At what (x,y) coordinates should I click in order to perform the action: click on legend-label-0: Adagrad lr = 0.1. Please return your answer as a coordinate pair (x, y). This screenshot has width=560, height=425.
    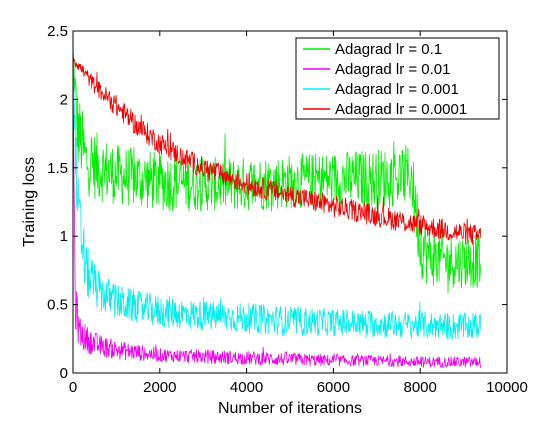
    Looking at the image, I should click on (388, 49).